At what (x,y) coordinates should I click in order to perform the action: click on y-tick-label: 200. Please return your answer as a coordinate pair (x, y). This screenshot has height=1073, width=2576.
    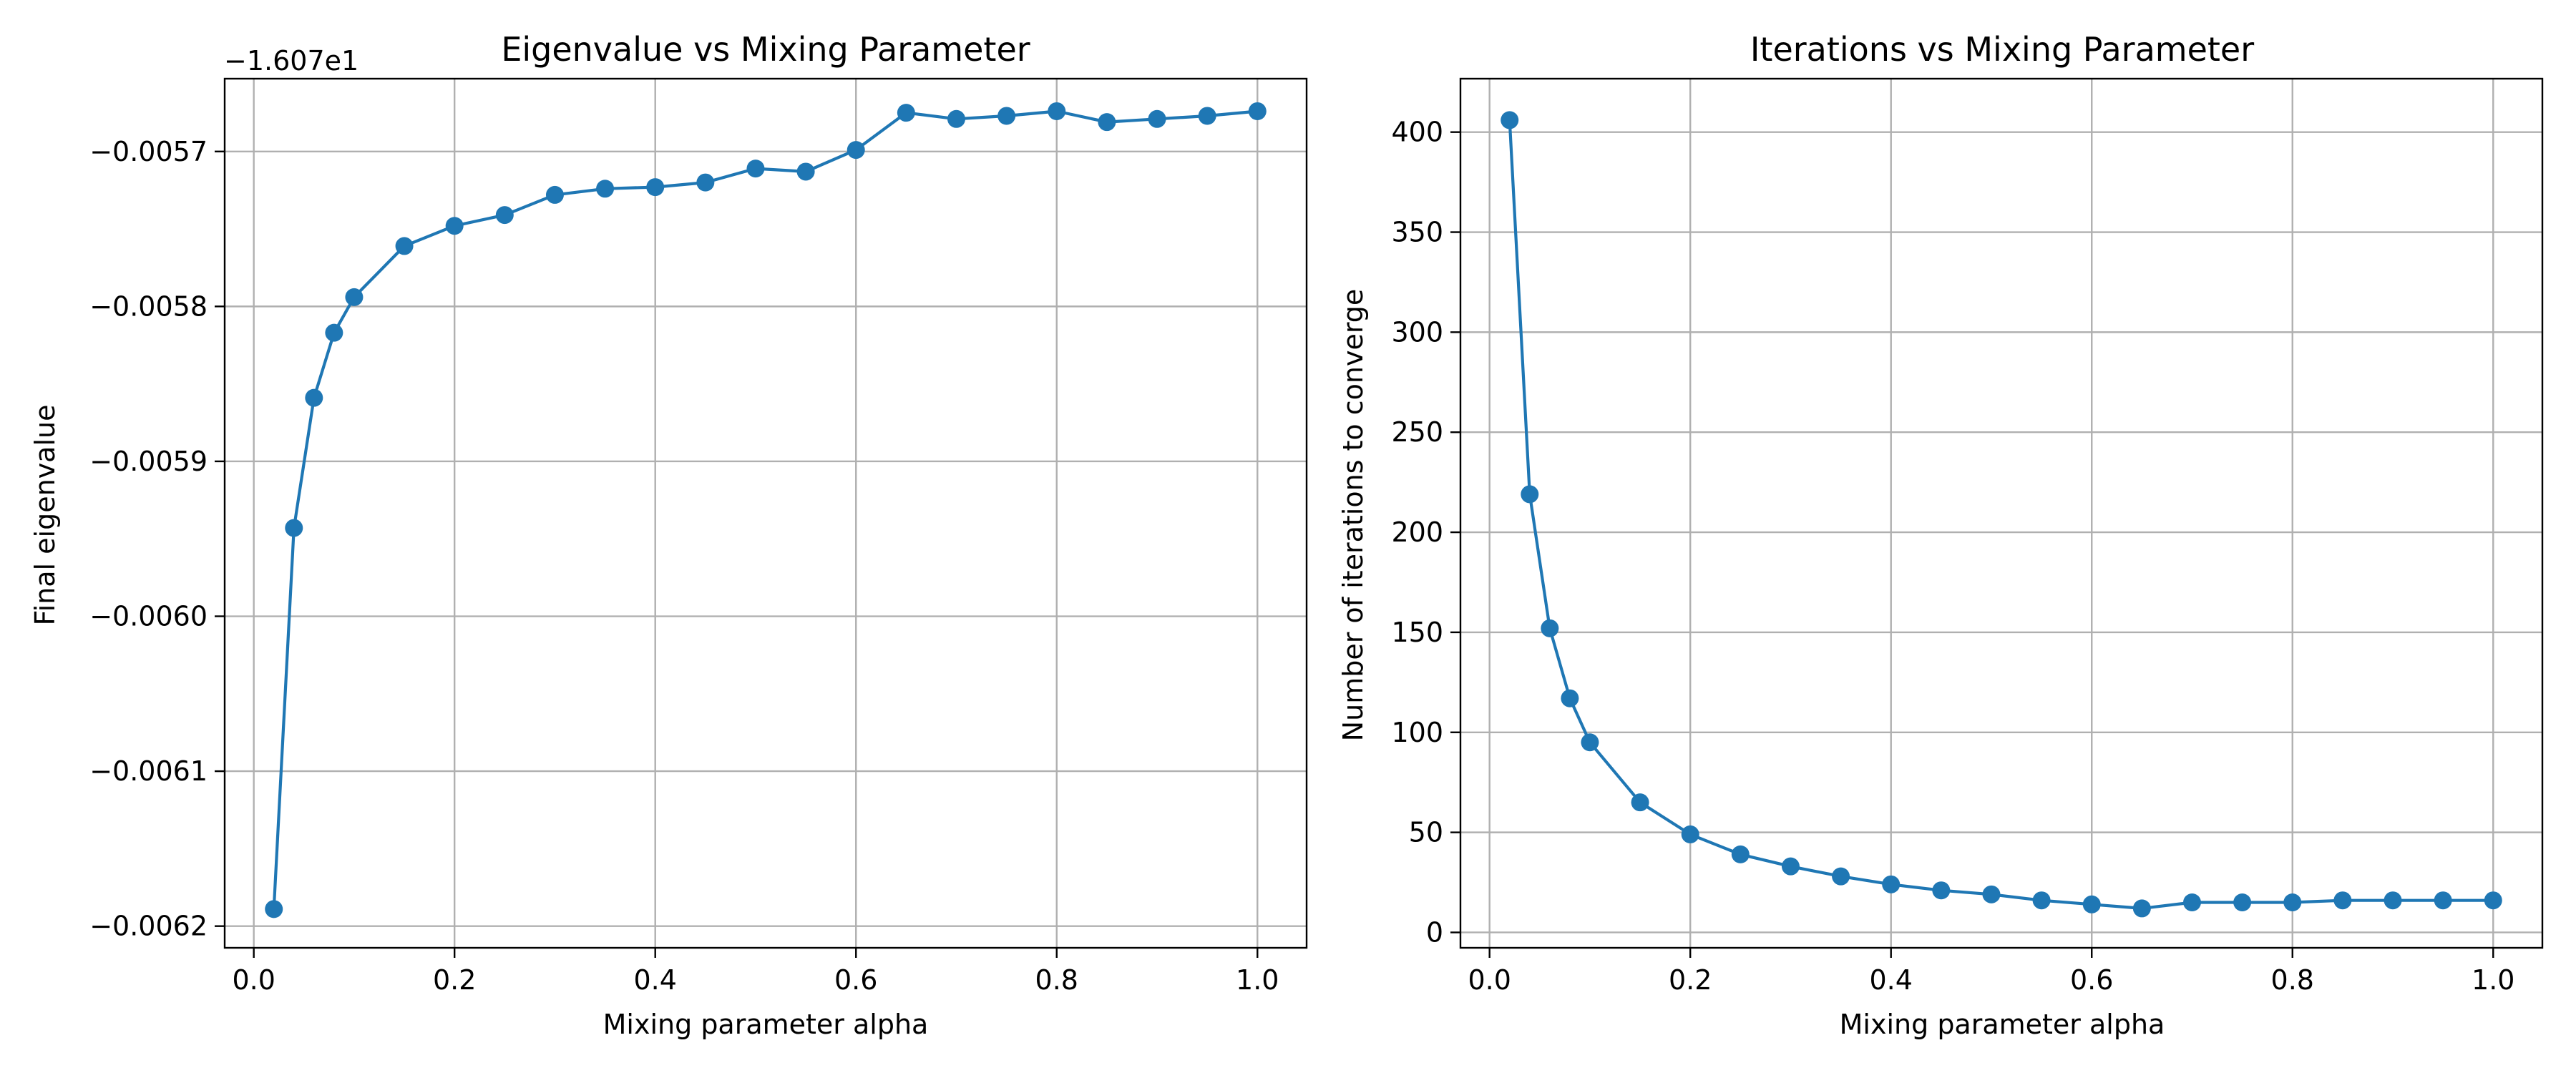
    Looking at the image, I should click on (1417, 532).